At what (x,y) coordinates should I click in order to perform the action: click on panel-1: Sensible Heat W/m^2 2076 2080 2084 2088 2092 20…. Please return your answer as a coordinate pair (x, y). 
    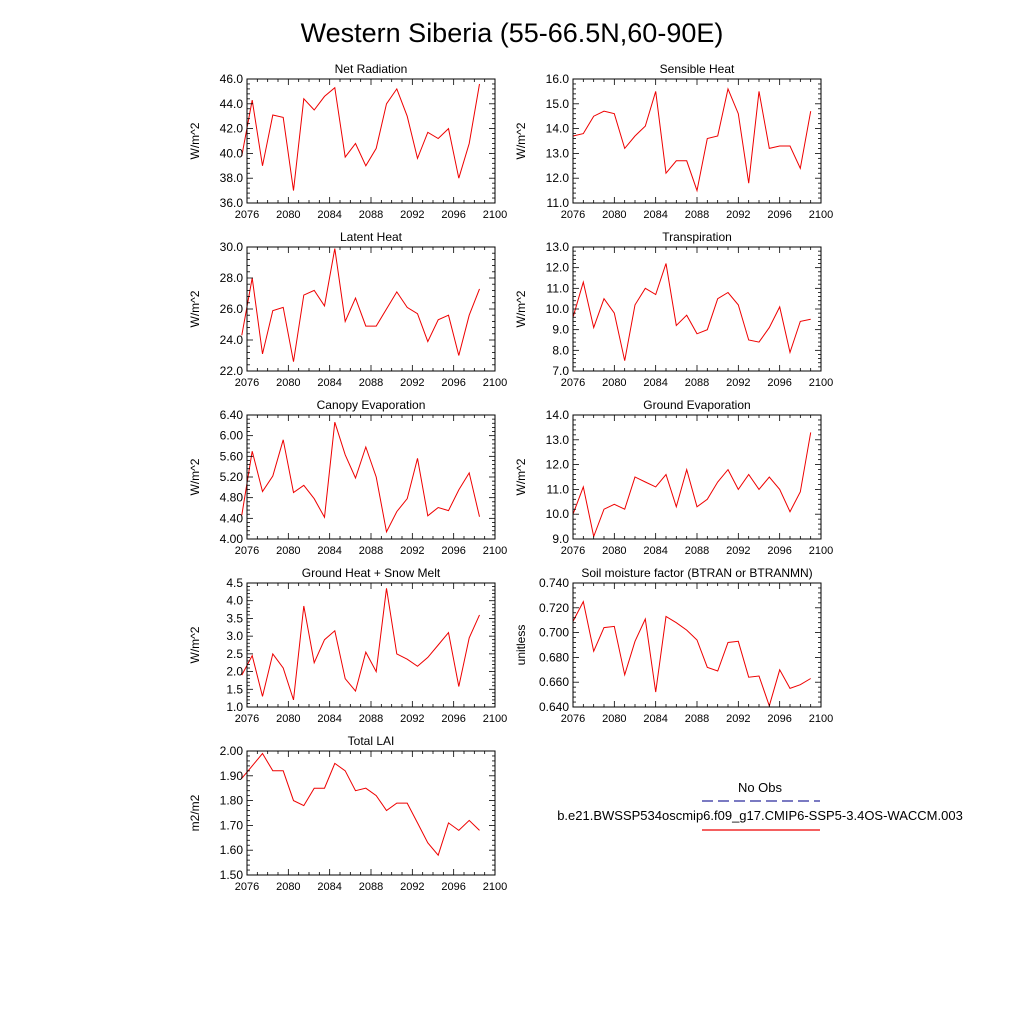
    Looking at the image, I should click on (673, 141).